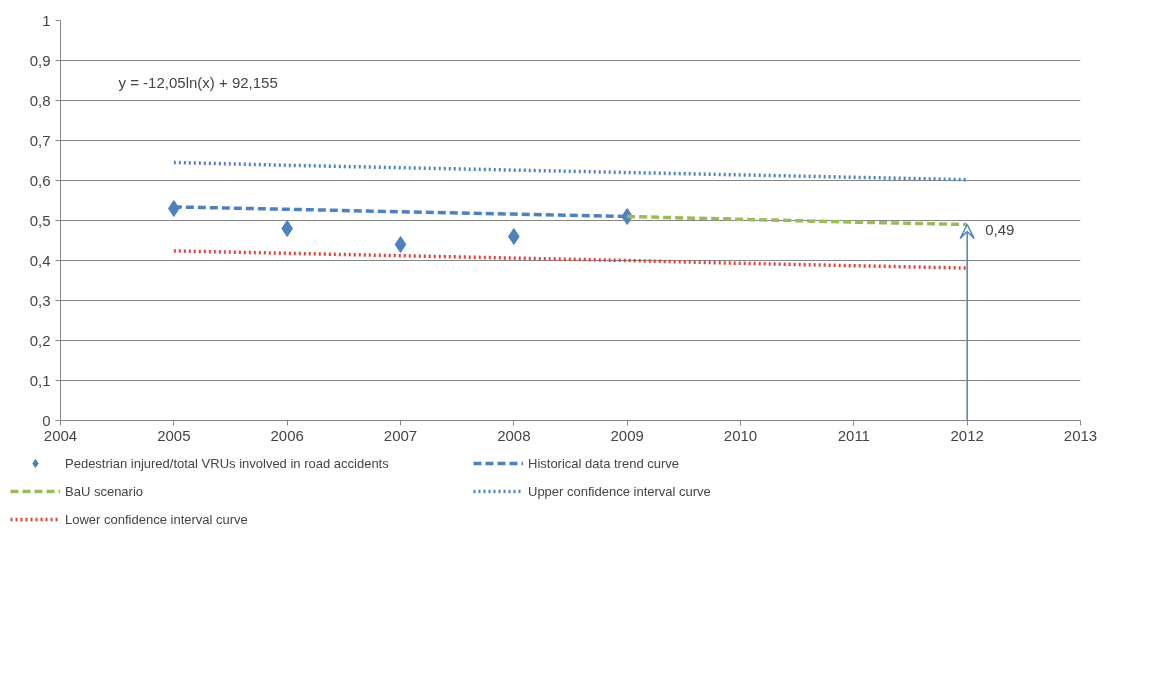  I want to click on x-tick-label: 2011, so click(853, 435).